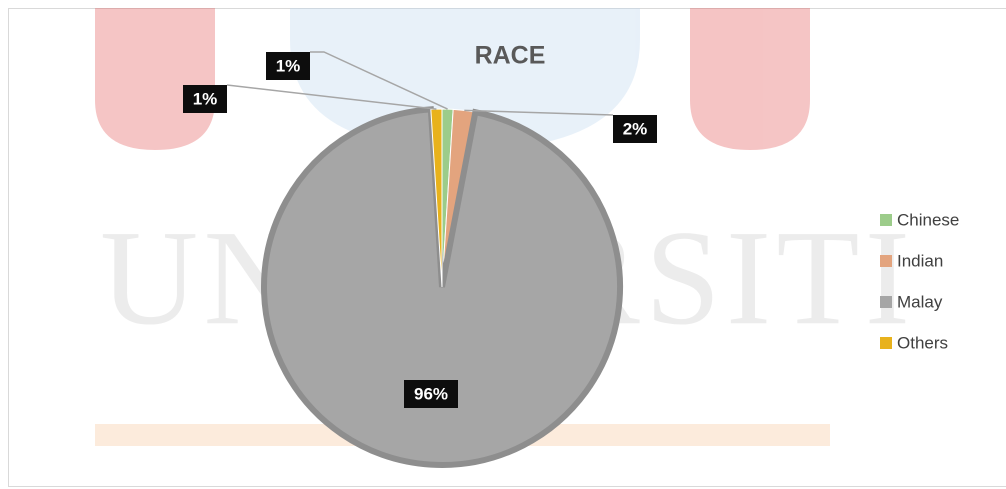  Describe the element at coordinates (928, 219) in the screenshot. I see `legend-label: Chinese` at that location.